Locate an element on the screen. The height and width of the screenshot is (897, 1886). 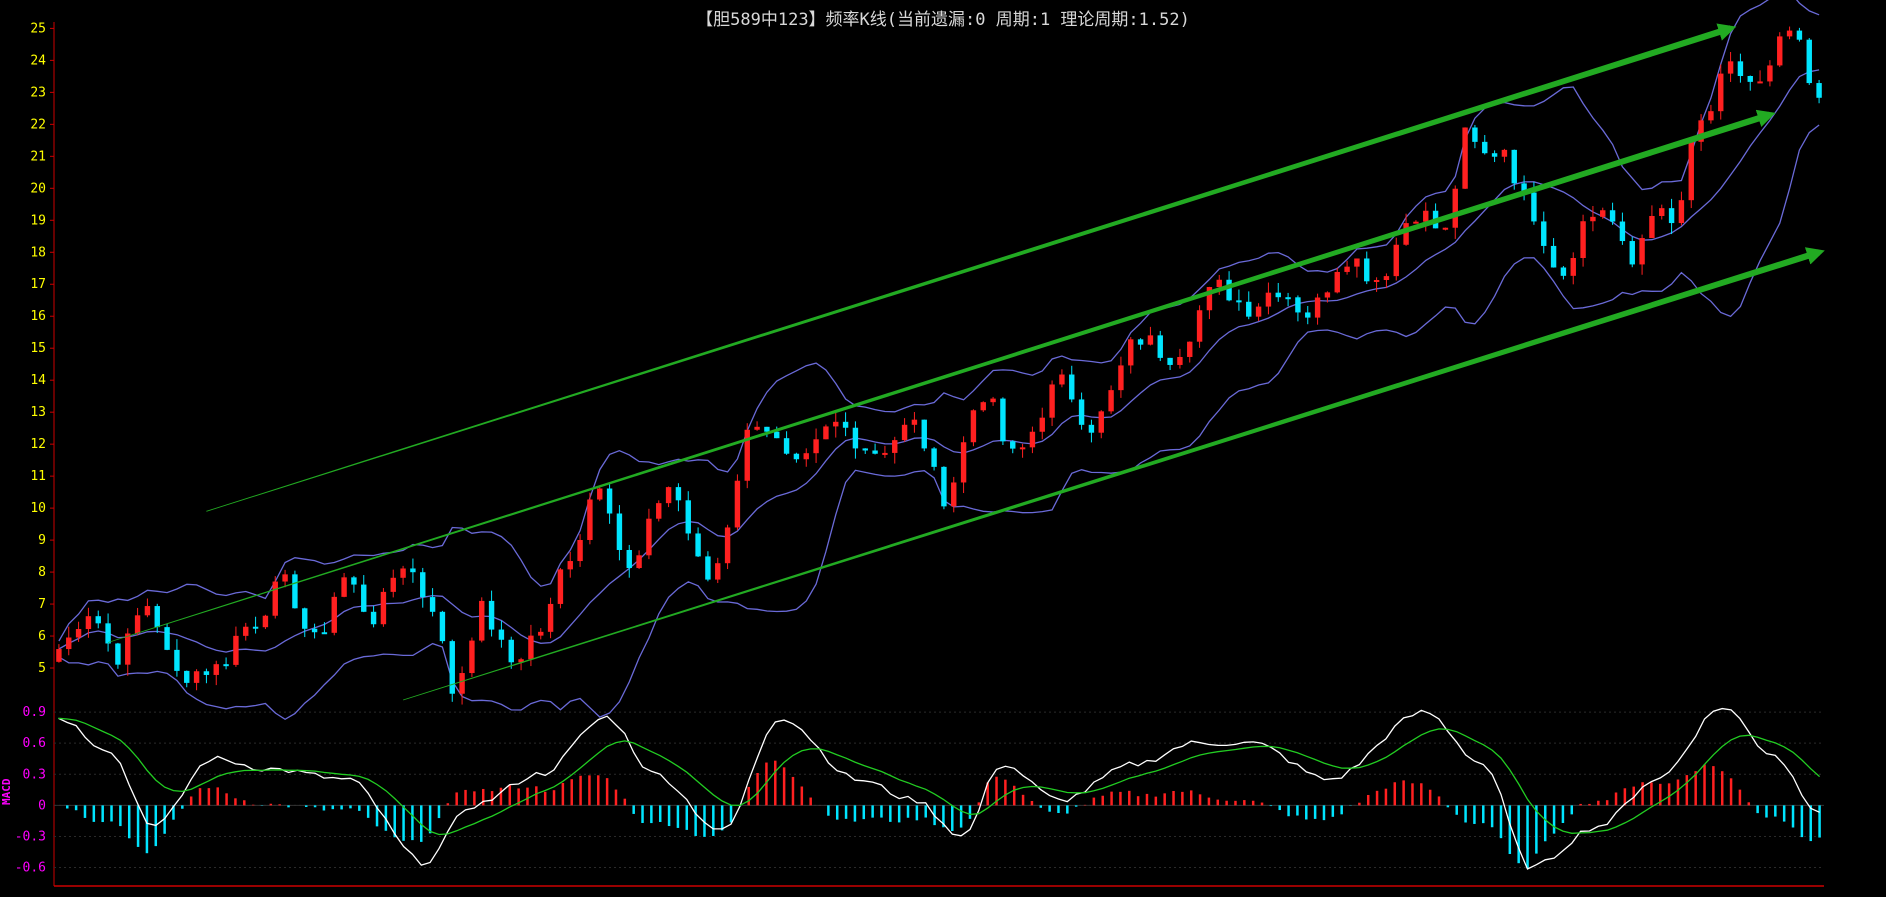
y-tick-label: 18 is located at coordinates (38, 252).